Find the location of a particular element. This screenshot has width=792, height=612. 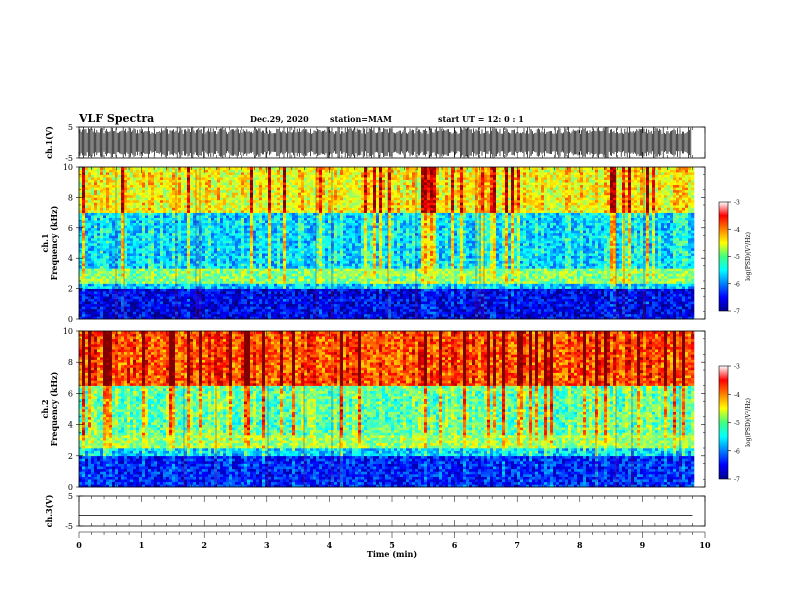

y-axis-label: ch.3(V) is located at coordinates (49, 510).